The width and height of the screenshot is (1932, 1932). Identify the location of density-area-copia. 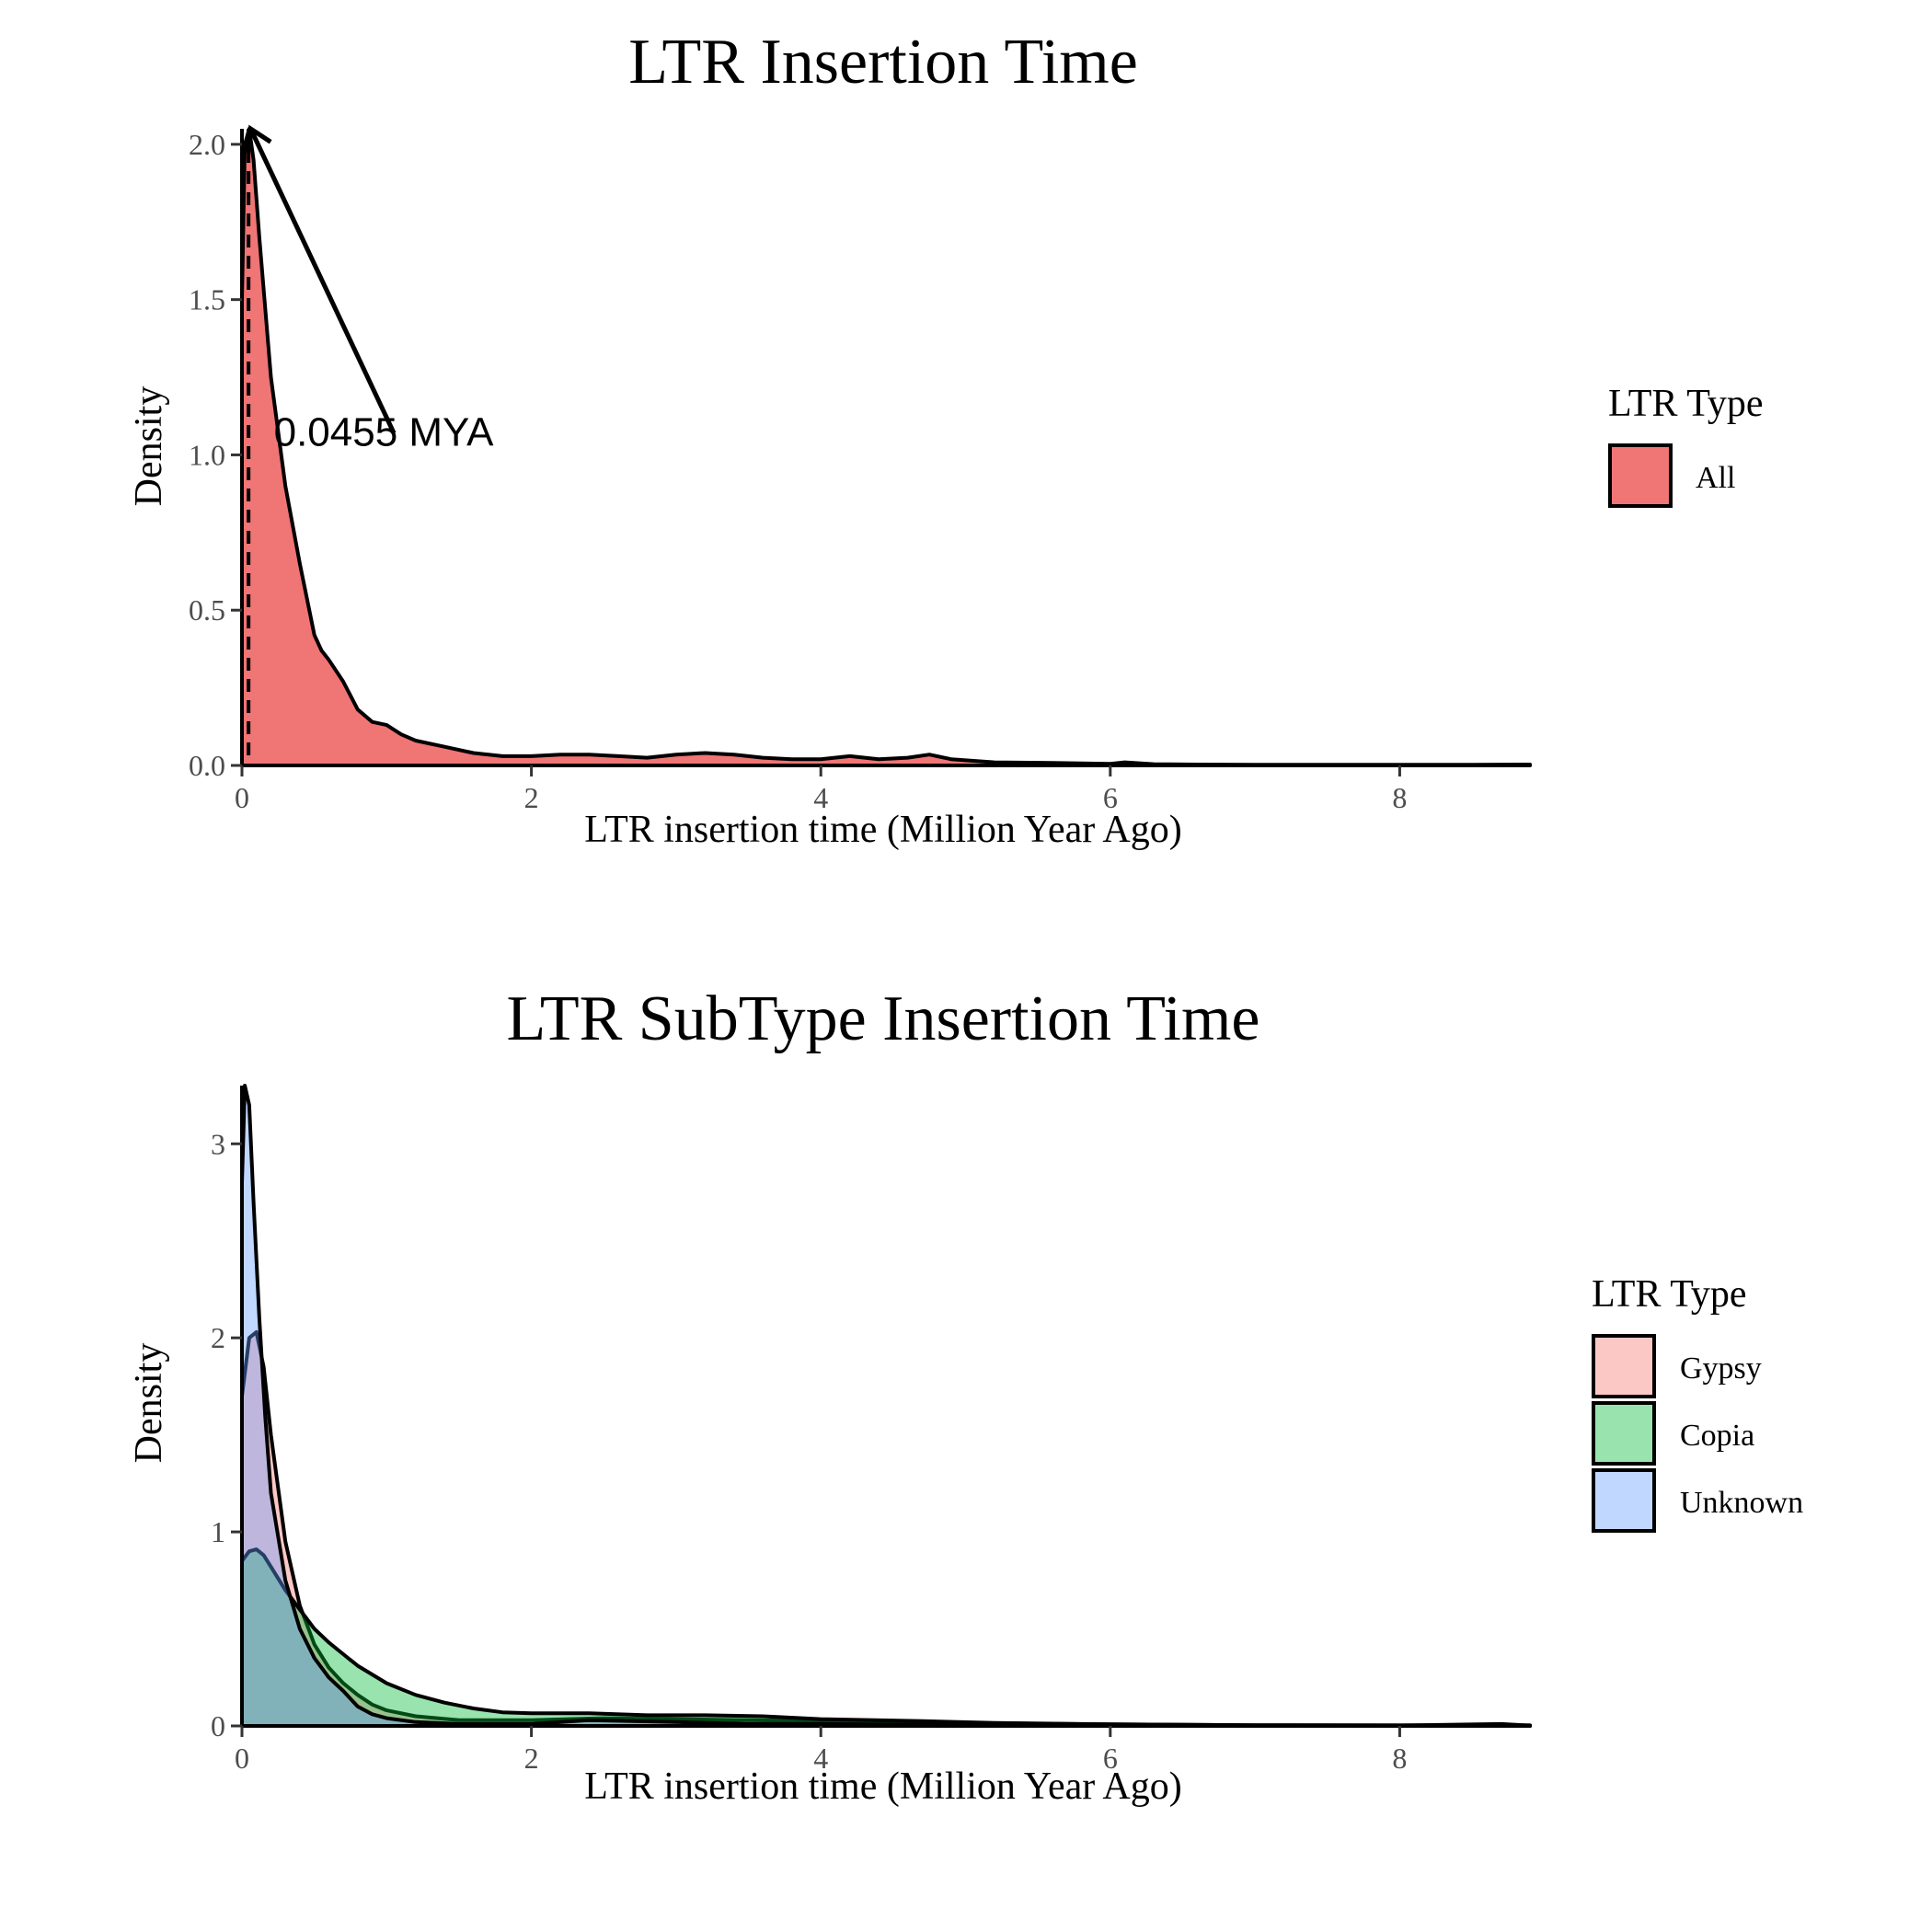
(886, 1637).